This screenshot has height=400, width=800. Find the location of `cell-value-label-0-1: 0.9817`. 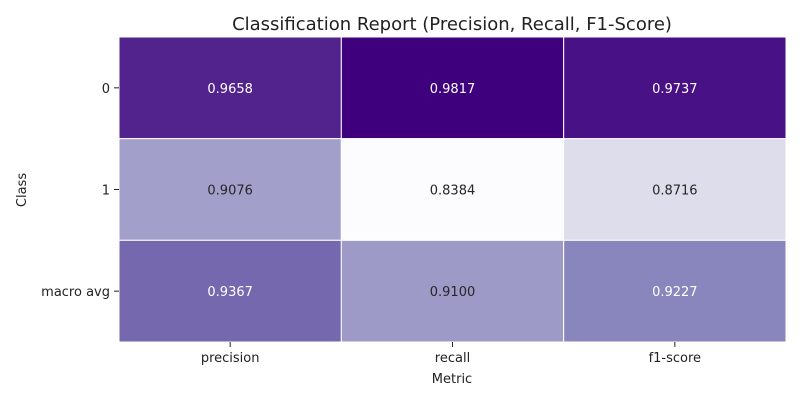

cell-value-label-0-1: 0.9817 is located at coordinates (453, 89).